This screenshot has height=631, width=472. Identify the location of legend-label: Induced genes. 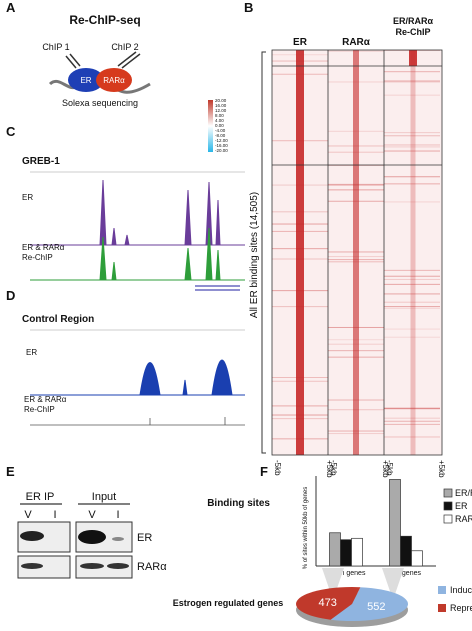
(461, 590).